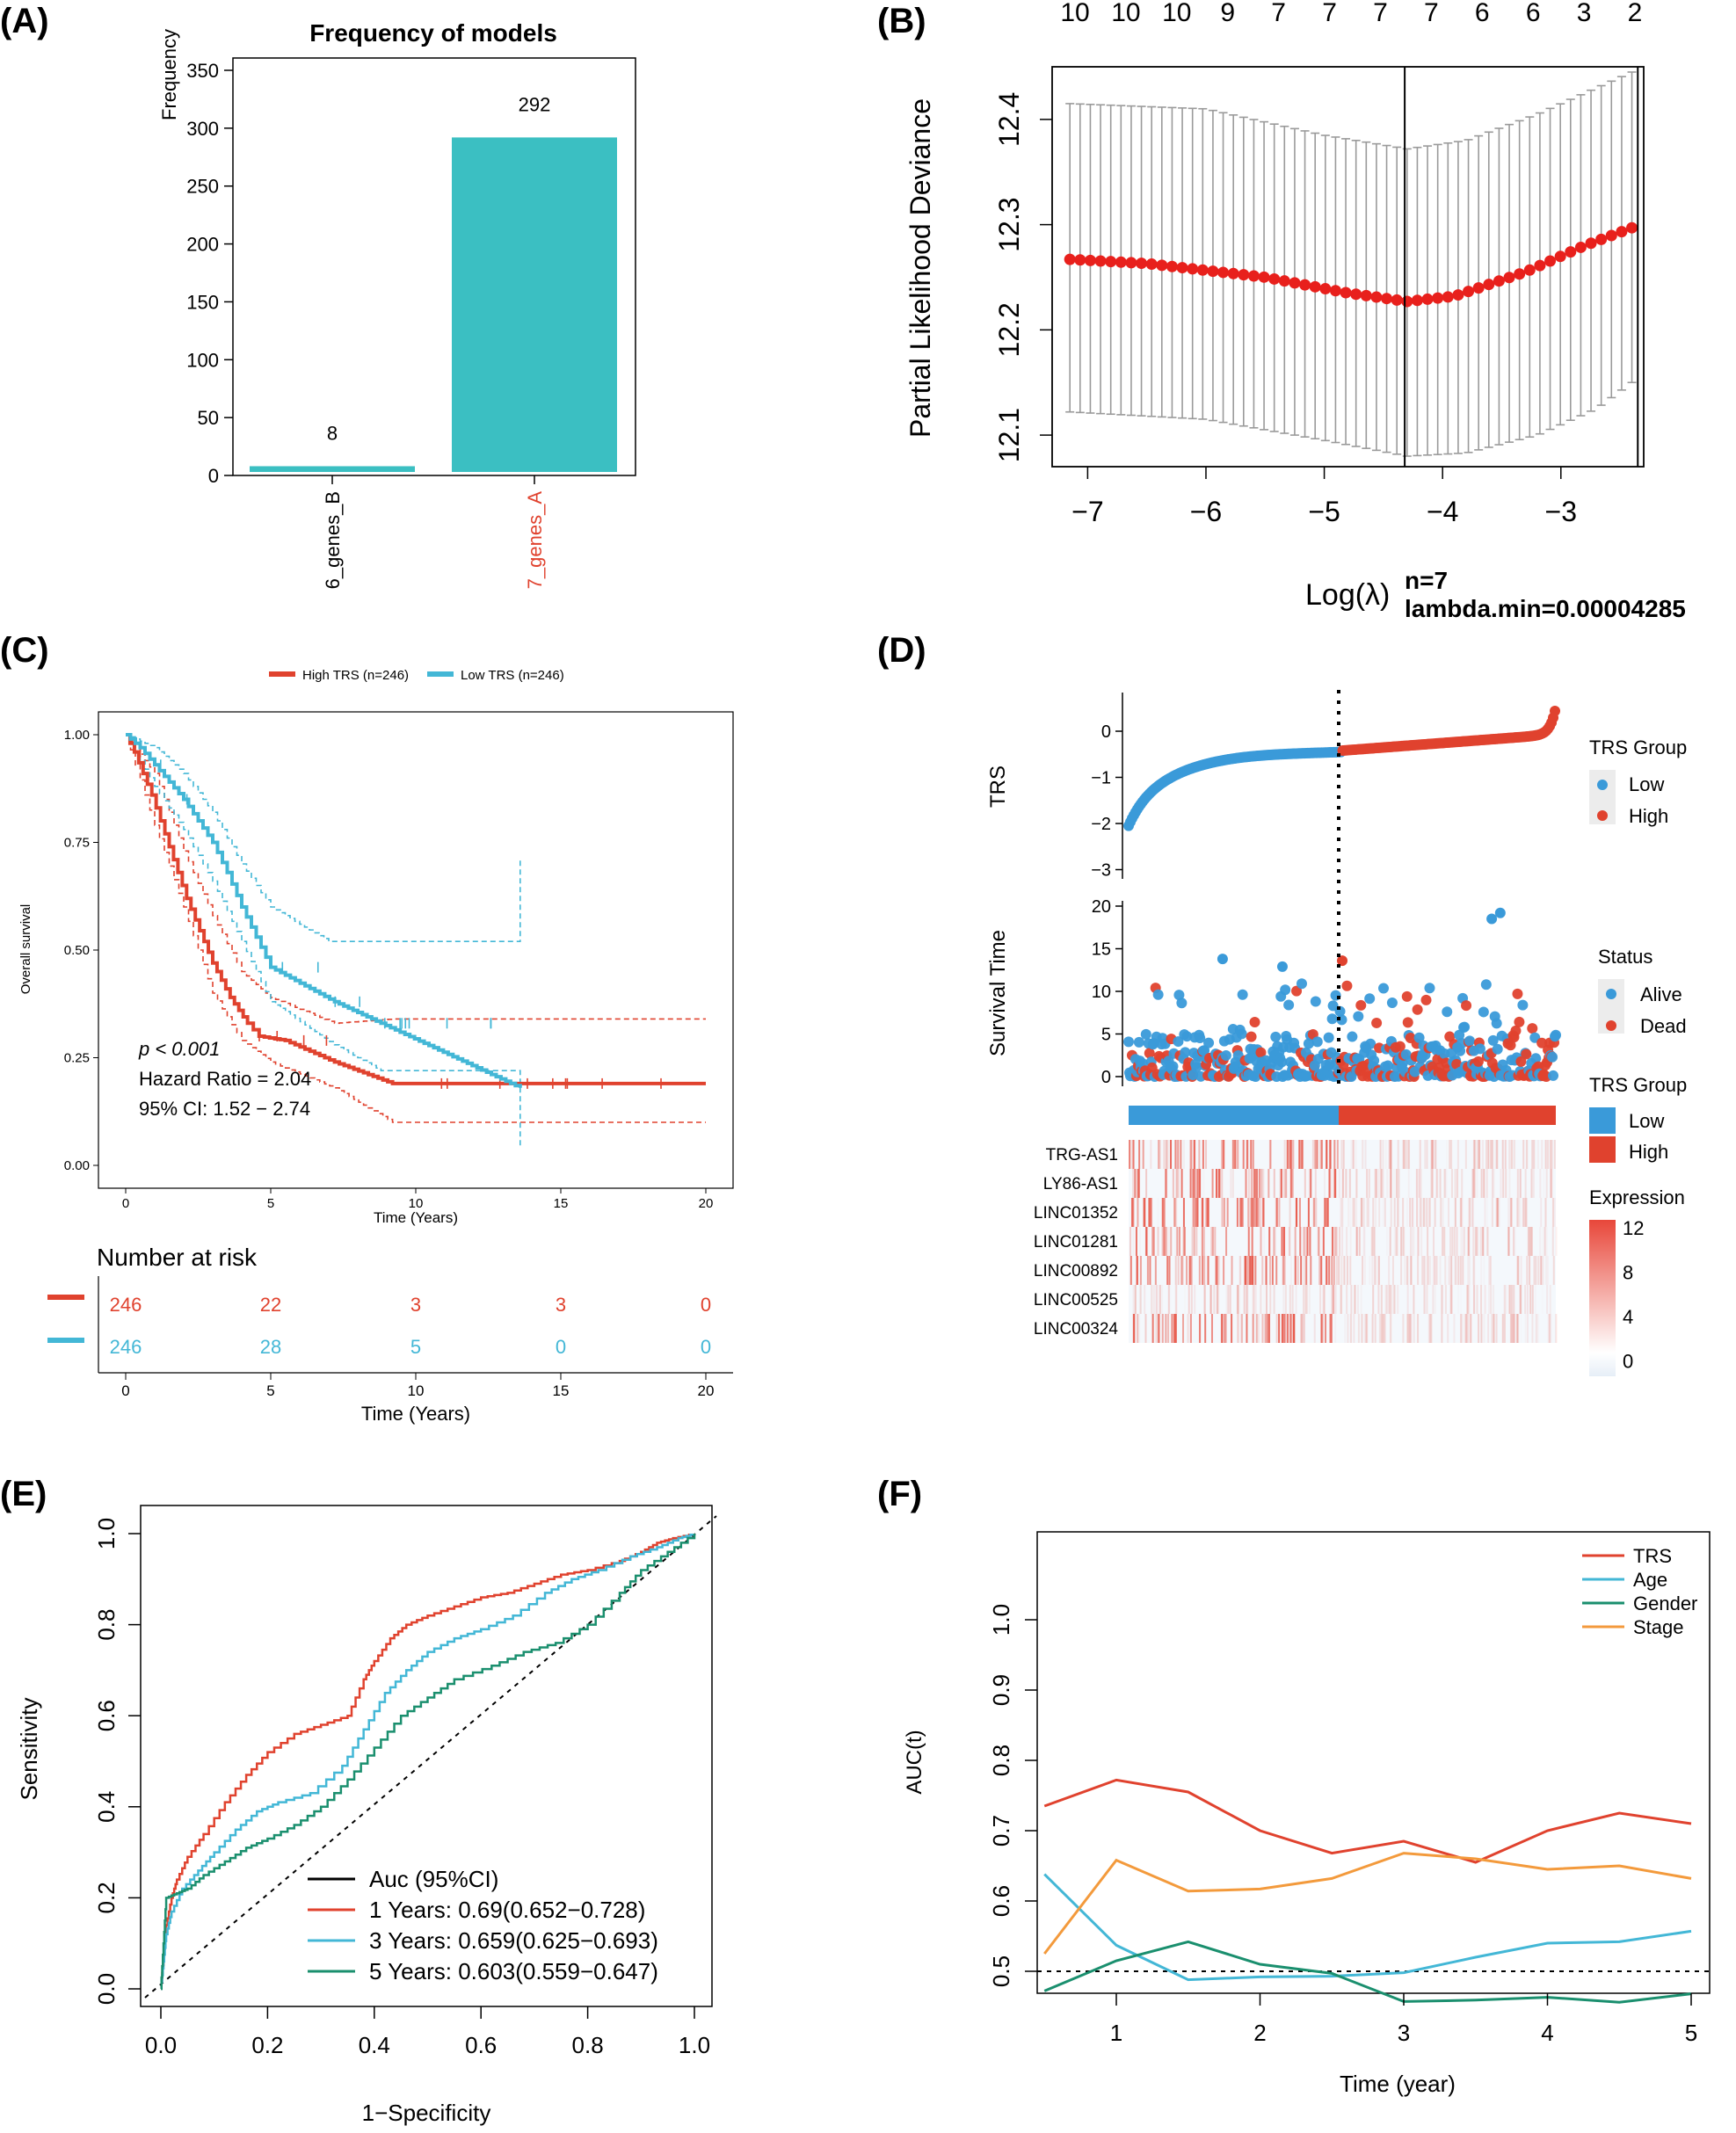  I want to click on a-ytick-label: 0, so click(213, 476).